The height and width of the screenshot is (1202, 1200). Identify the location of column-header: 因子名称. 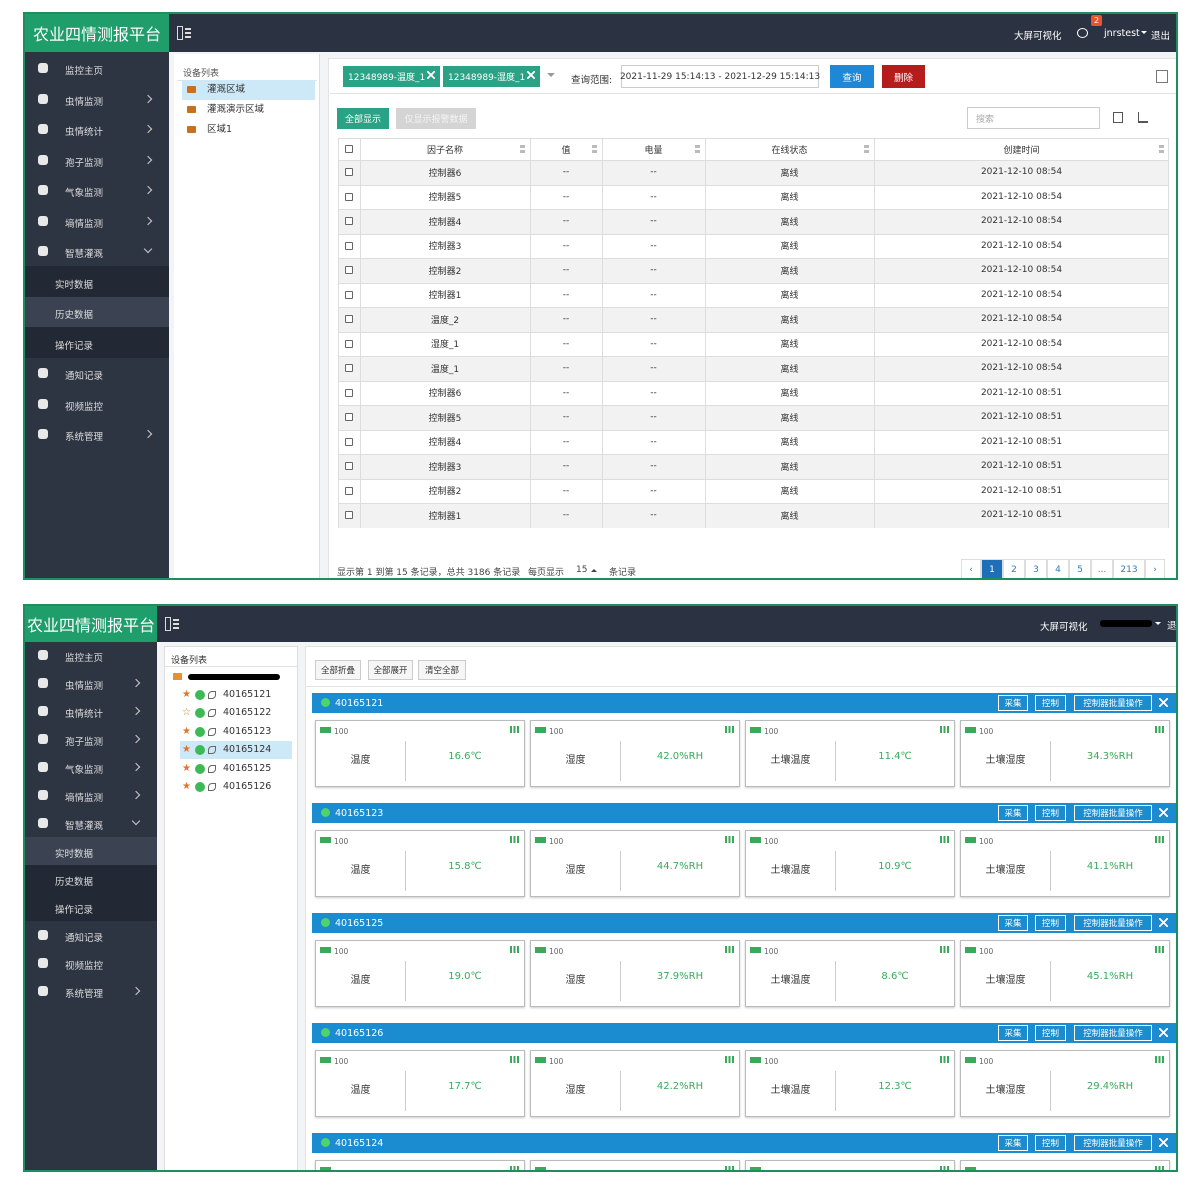
(444, 150).